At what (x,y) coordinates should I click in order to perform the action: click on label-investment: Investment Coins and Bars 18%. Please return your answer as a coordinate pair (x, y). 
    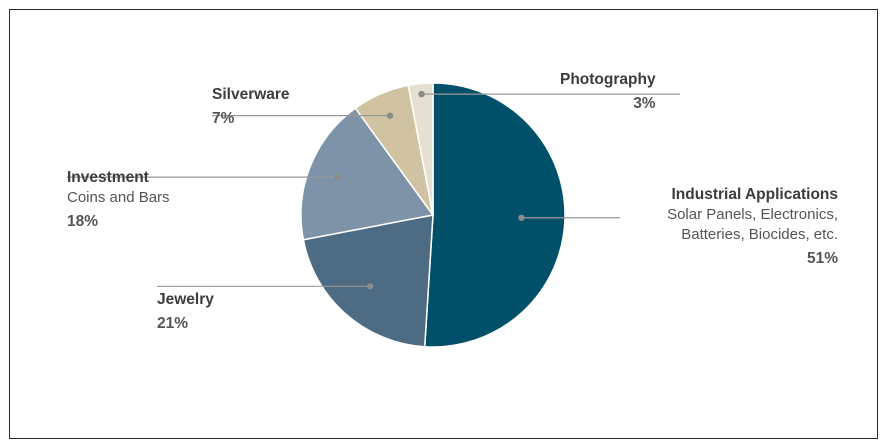
    Looking at the image, I should click on (118, 200).